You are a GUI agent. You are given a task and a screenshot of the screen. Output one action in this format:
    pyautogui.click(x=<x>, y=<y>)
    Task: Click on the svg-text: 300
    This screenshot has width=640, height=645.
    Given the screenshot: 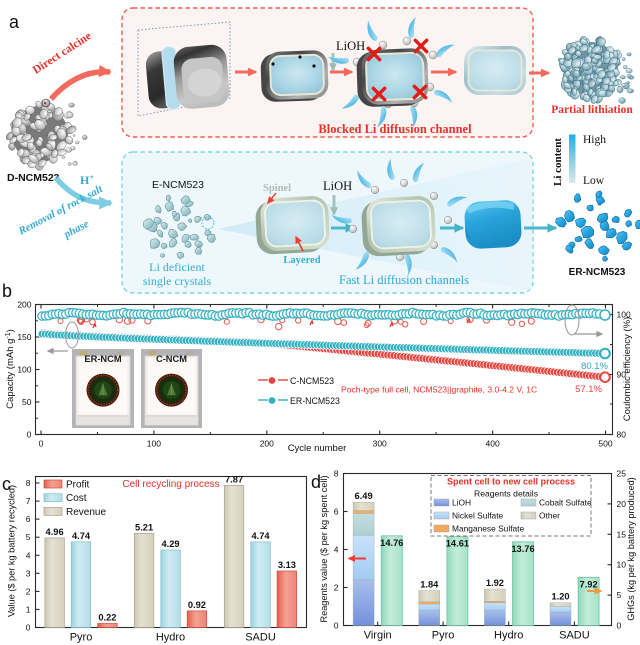 What is the action you would take?
    pyautogui.click(x=380, y=444)
    